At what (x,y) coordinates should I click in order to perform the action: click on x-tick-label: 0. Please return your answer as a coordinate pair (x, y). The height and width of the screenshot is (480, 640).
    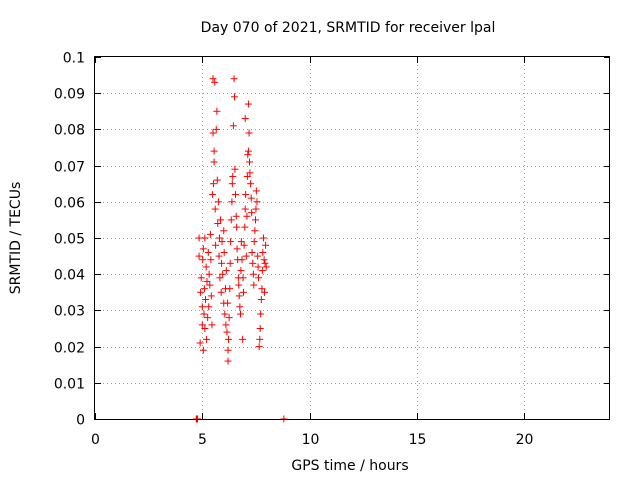
    Looking at the image, I should click on (95, 440).